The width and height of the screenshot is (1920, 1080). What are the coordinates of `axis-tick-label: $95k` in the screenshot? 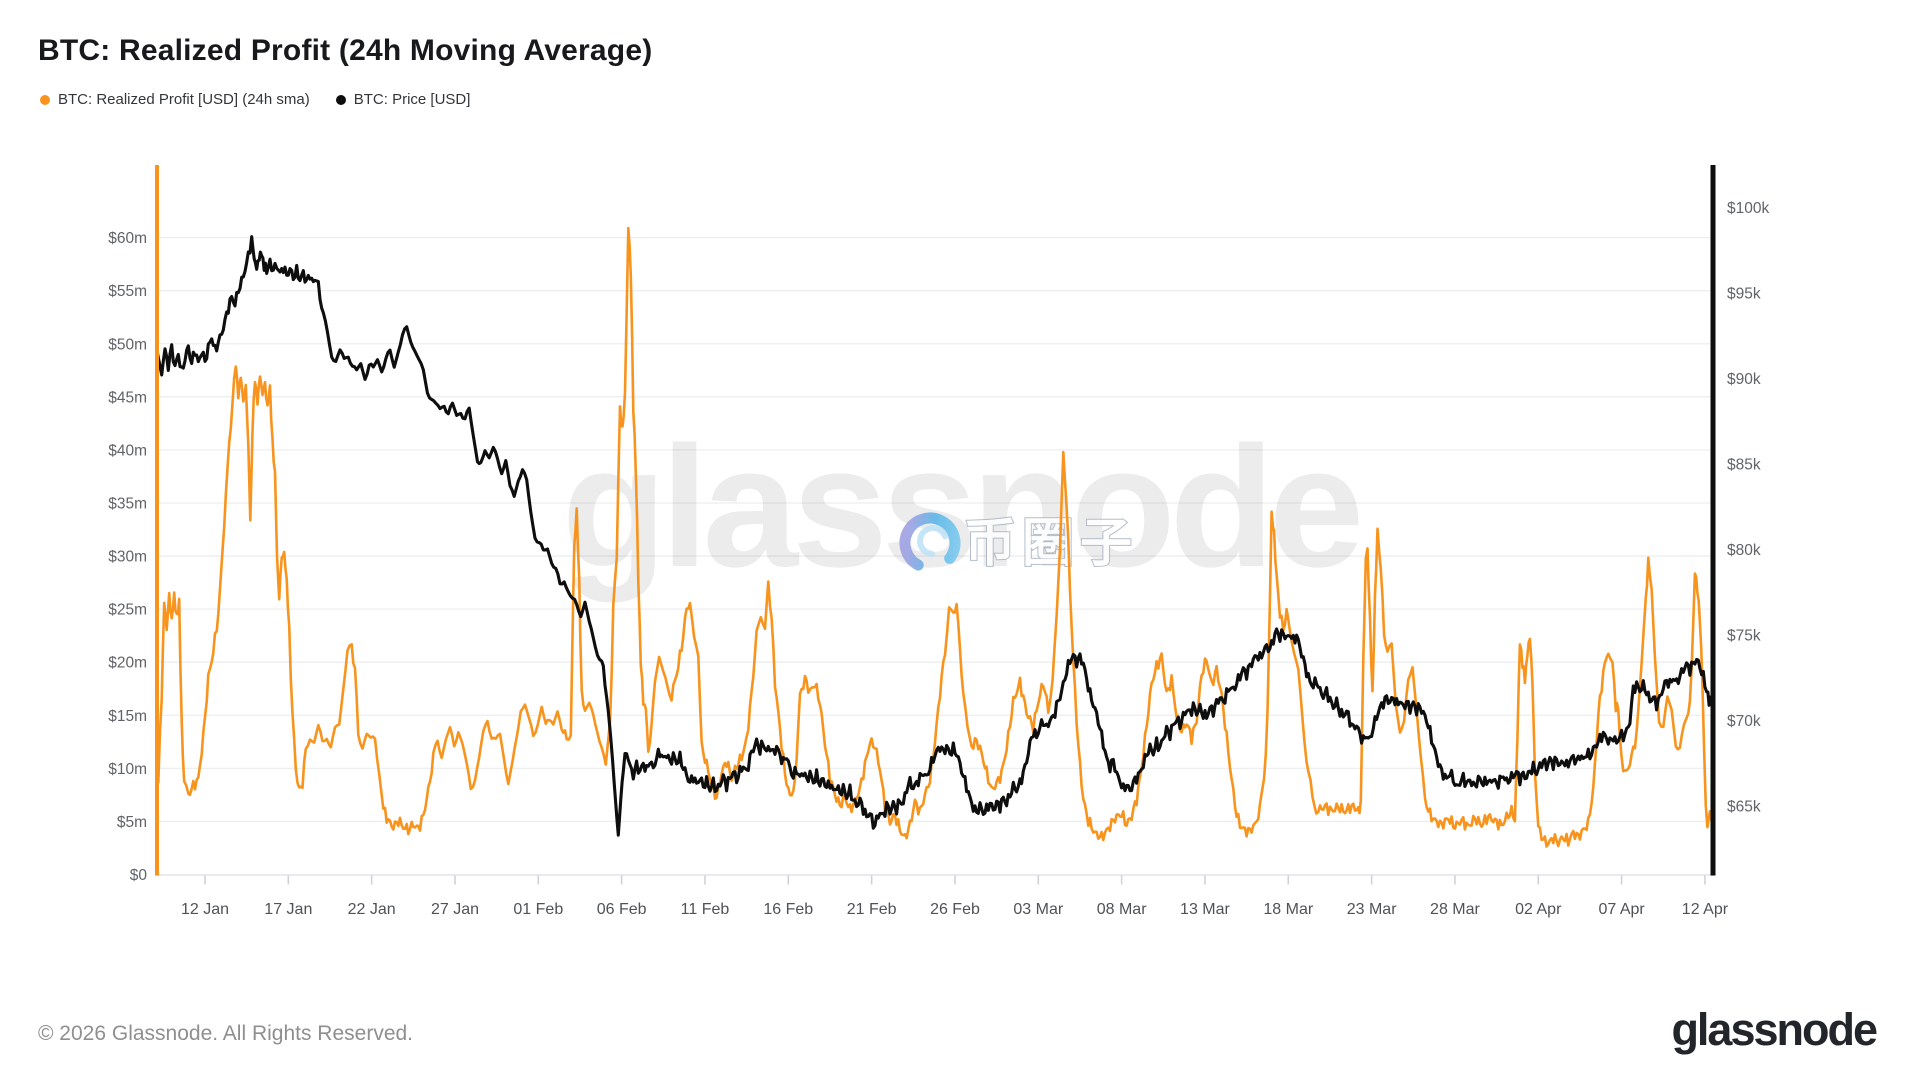 It's located at (1744, 294).